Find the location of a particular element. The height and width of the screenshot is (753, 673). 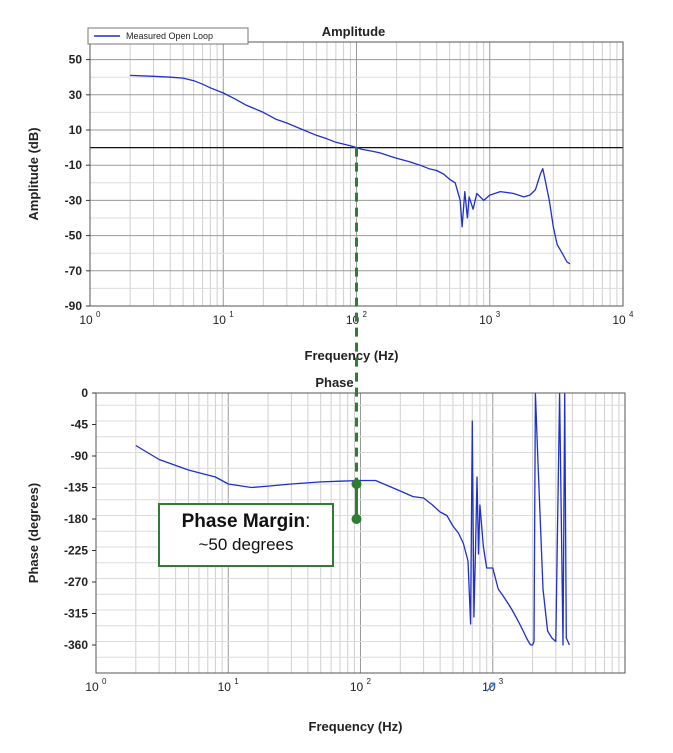

y-tick-label: 30 is located at coordinates (76, 95).